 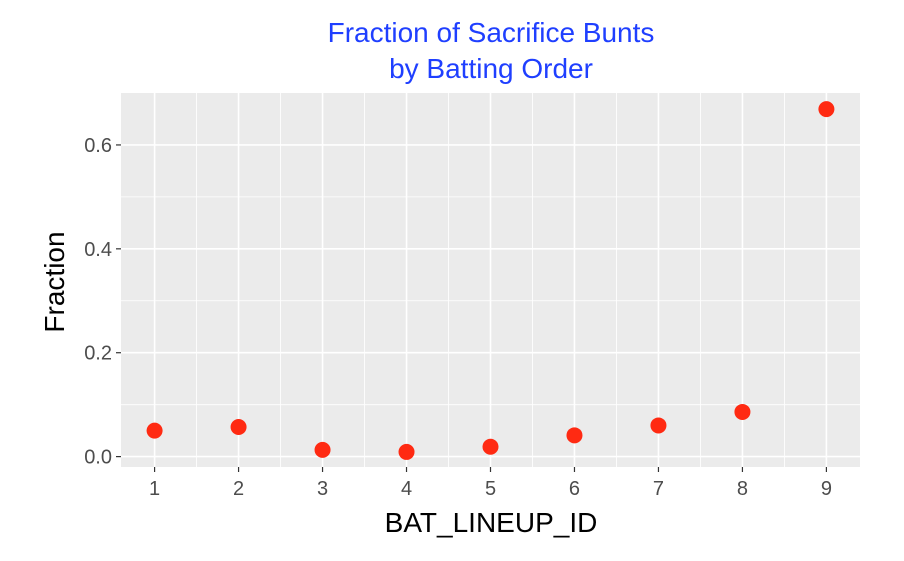 I want to click on x-tick-label: 9, so click(x=826, y=489).